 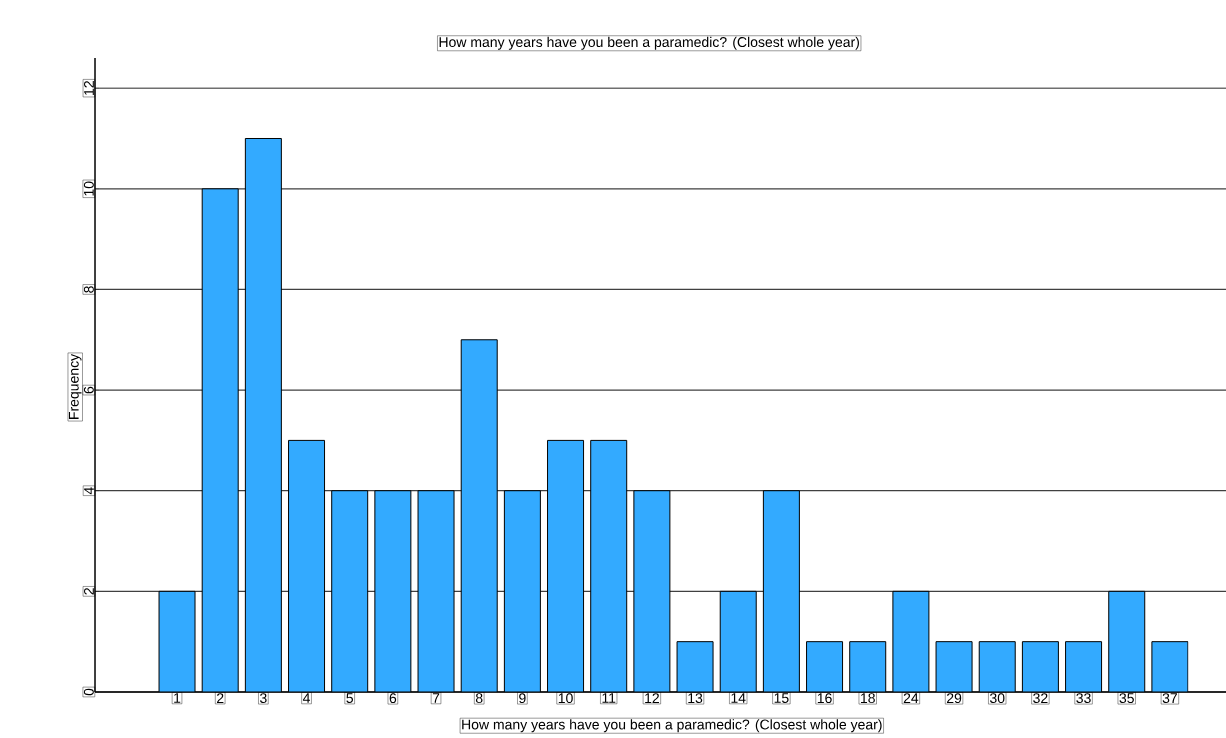 I want to click on y-tick-label: 4, so click(x=89, y=491).